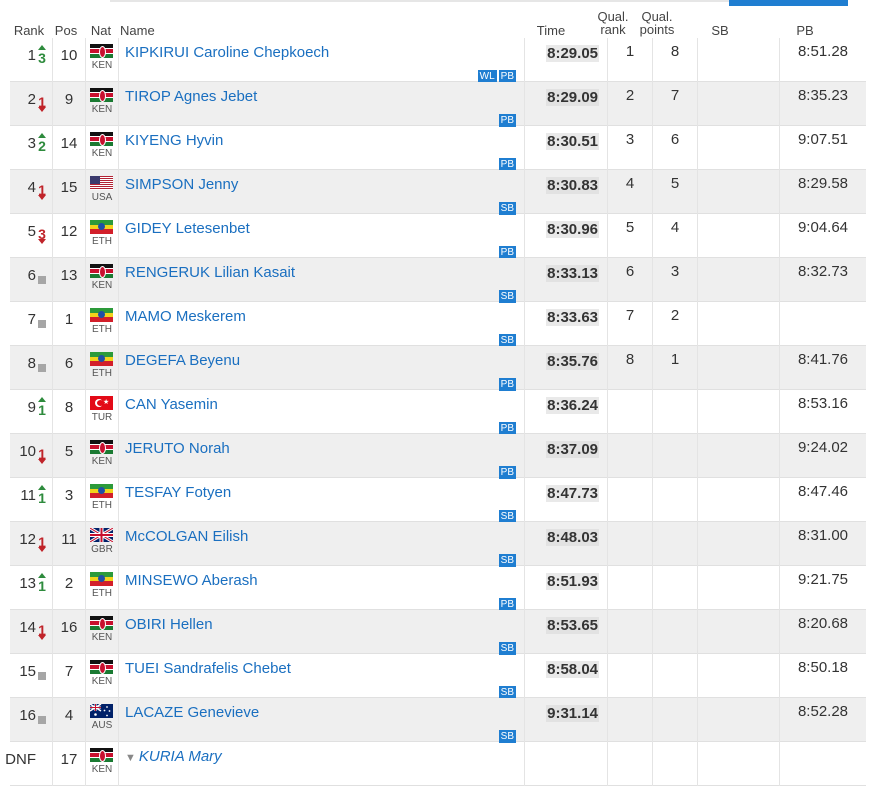  Describe the element at coordinates (178, 492) in the screenshot. I see `athlete-name-link: TESFAY Fotyen` at that location.